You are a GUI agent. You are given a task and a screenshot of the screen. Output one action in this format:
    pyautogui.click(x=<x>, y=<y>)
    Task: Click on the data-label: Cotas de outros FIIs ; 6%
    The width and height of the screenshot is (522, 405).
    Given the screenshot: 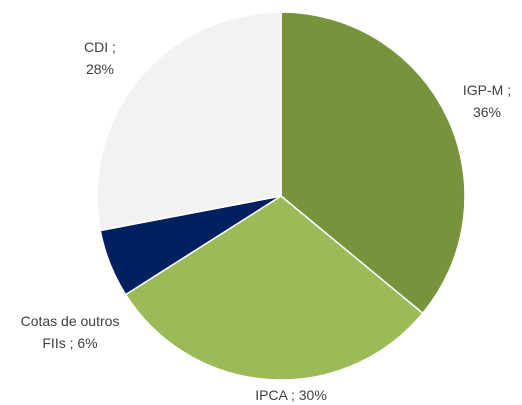 What is the action you would take?
    pyautogui.click(x=70, y=332)
    